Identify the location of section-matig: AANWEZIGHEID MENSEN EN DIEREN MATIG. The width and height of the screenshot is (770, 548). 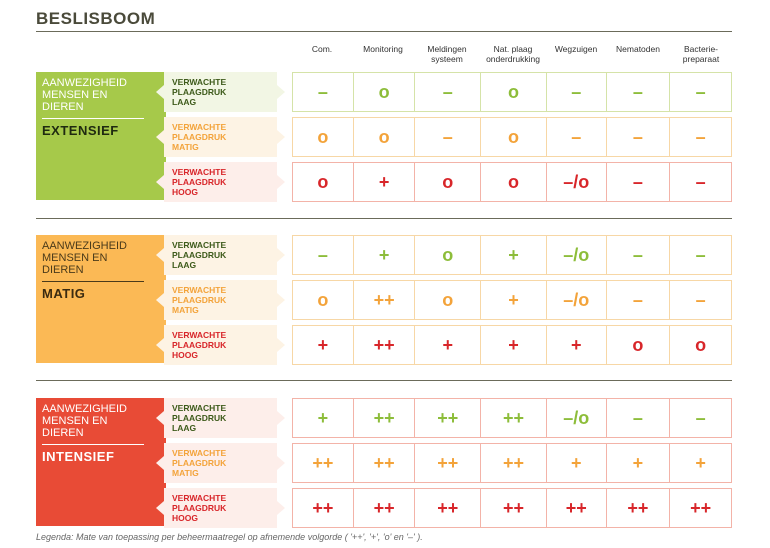
(101, 299).